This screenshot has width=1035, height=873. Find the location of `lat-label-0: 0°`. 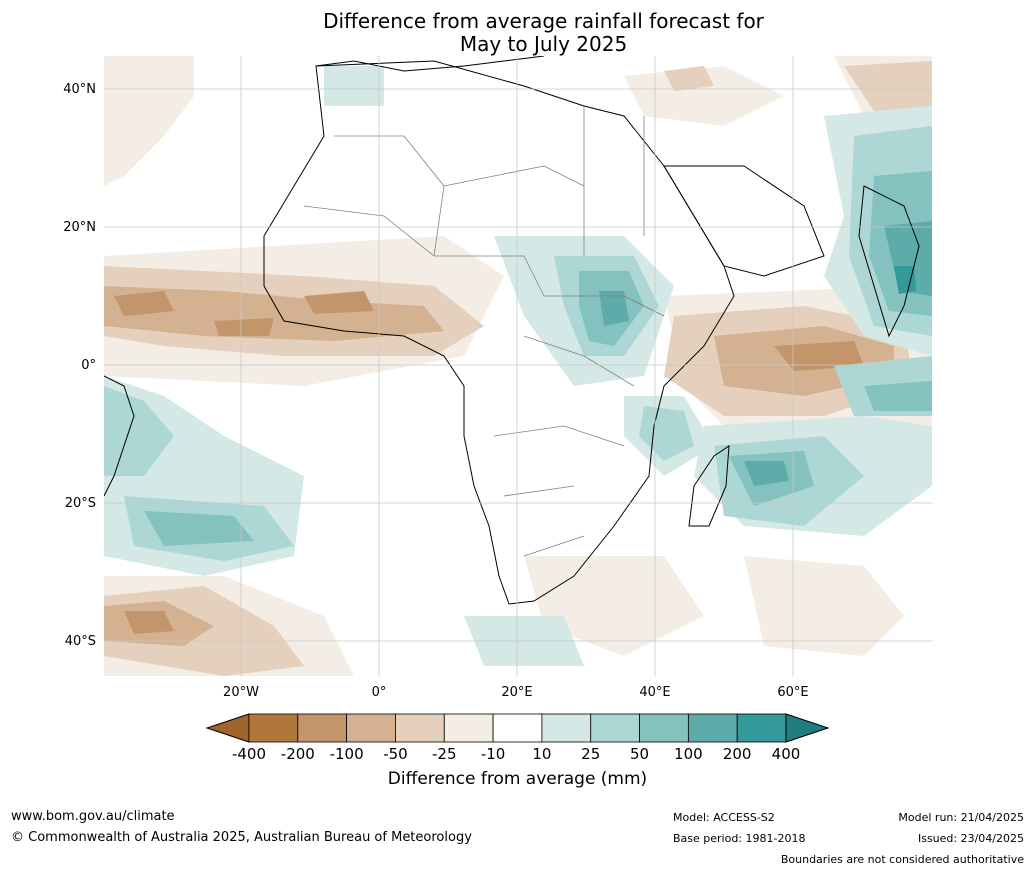

lat-label-0: 0° is located at coordinates (88, 365).